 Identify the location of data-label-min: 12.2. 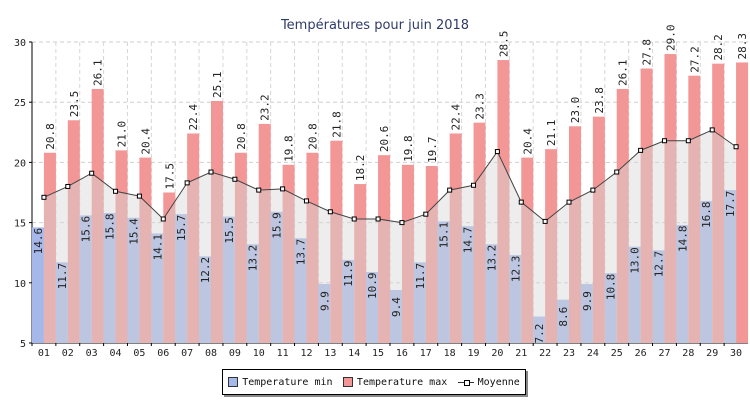
(205, 270).